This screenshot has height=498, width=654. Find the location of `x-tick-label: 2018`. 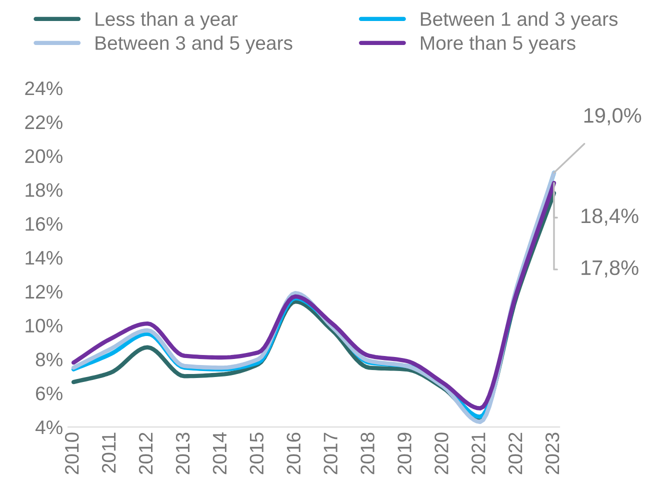

x-tick-label: 2018 is located at coordinates (367, 453).